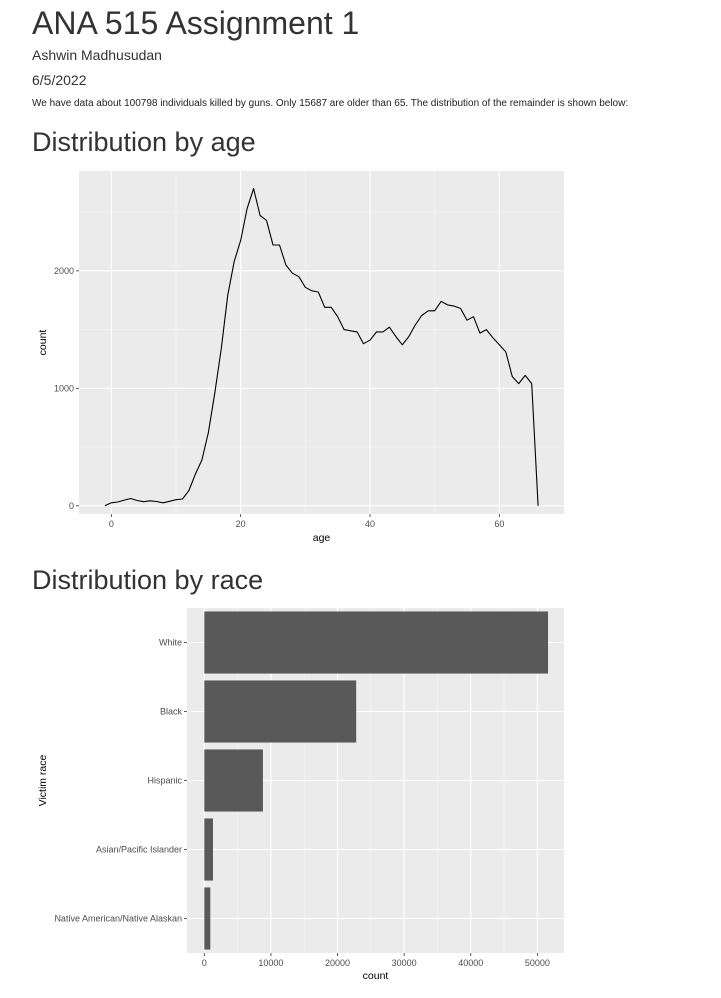  Describe the element at coordinates (537, 963) in the screenshot. I see `x-tick-label: 50000` at that location.